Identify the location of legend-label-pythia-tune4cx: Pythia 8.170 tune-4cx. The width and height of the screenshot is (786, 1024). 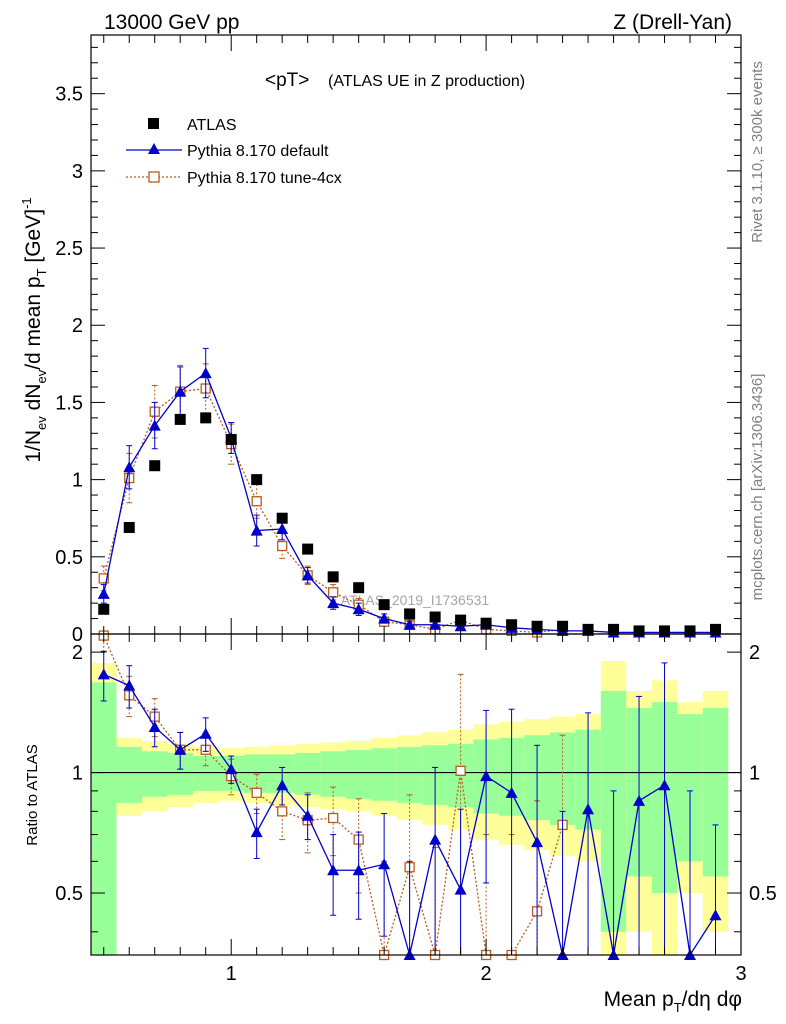
(264, 178).